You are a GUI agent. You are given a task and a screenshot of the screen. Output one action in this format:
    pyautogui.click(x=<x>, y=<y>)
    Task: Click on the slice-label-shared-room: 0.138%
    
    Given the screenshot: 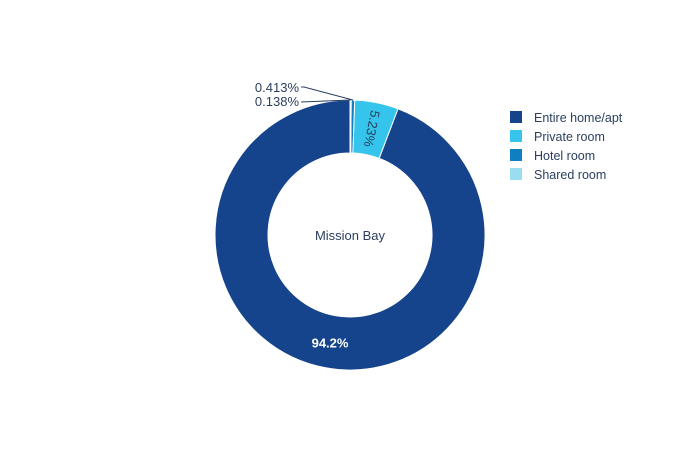 What is the action you would take?
    pyautogui.click(x=277, y=101)
    